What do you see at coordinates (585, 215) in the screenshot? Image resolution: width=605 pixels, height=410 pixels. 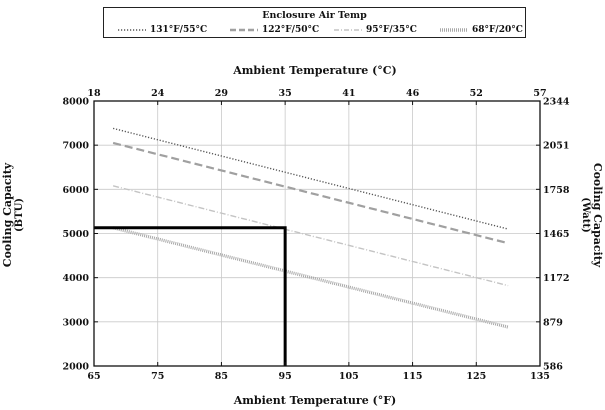 I see `y-right-axis-unit: (Watt)` at bounding box center [585, 215].